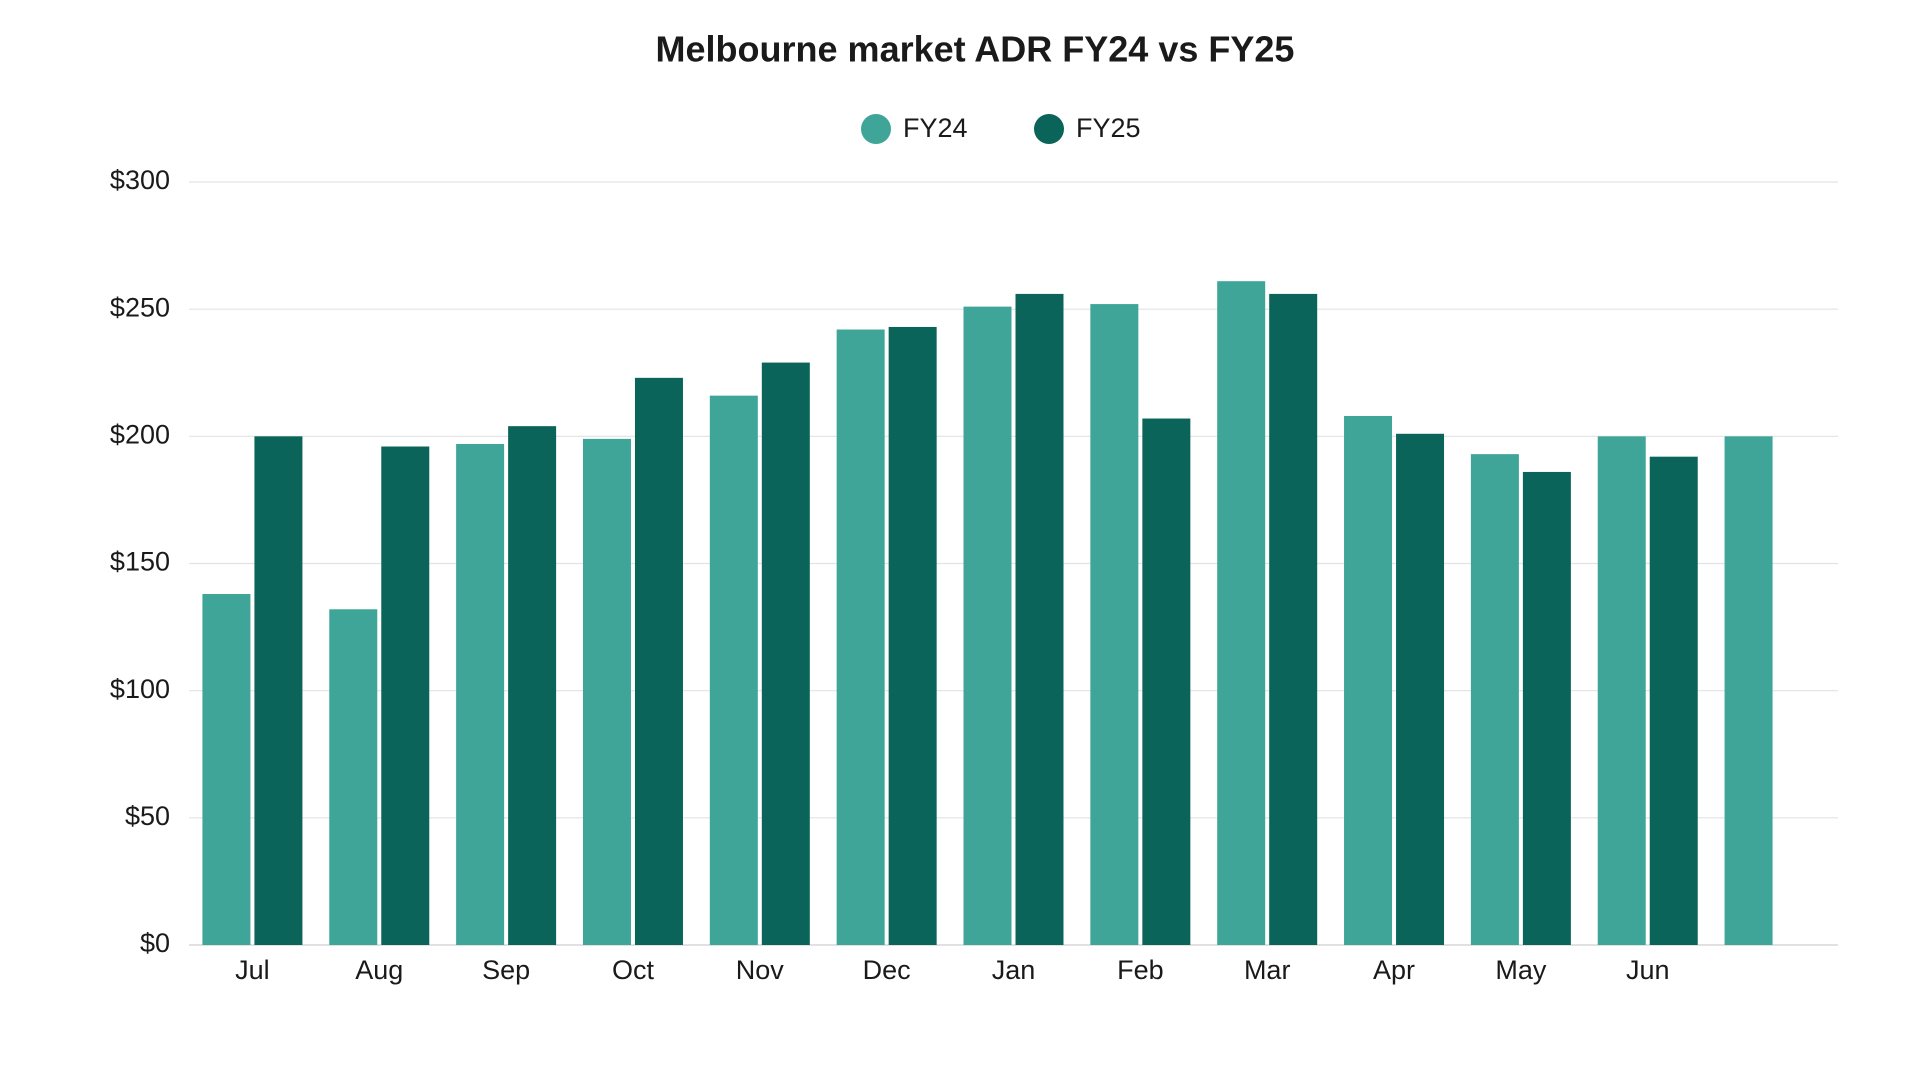  I want to click on y-tick-label: $150, so click(140, 562).